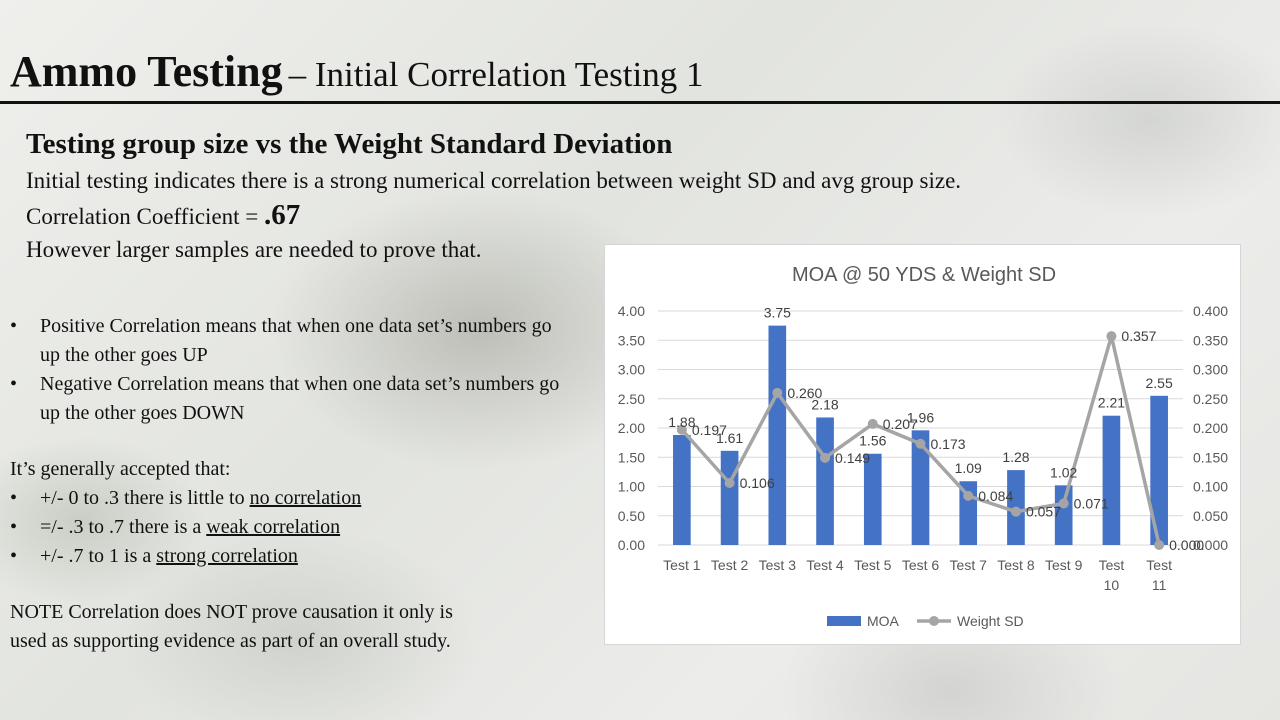  Describe the element at coordinates (1016, 565) in the screenshot. I see `x-tick-label: Test 8` at that location.